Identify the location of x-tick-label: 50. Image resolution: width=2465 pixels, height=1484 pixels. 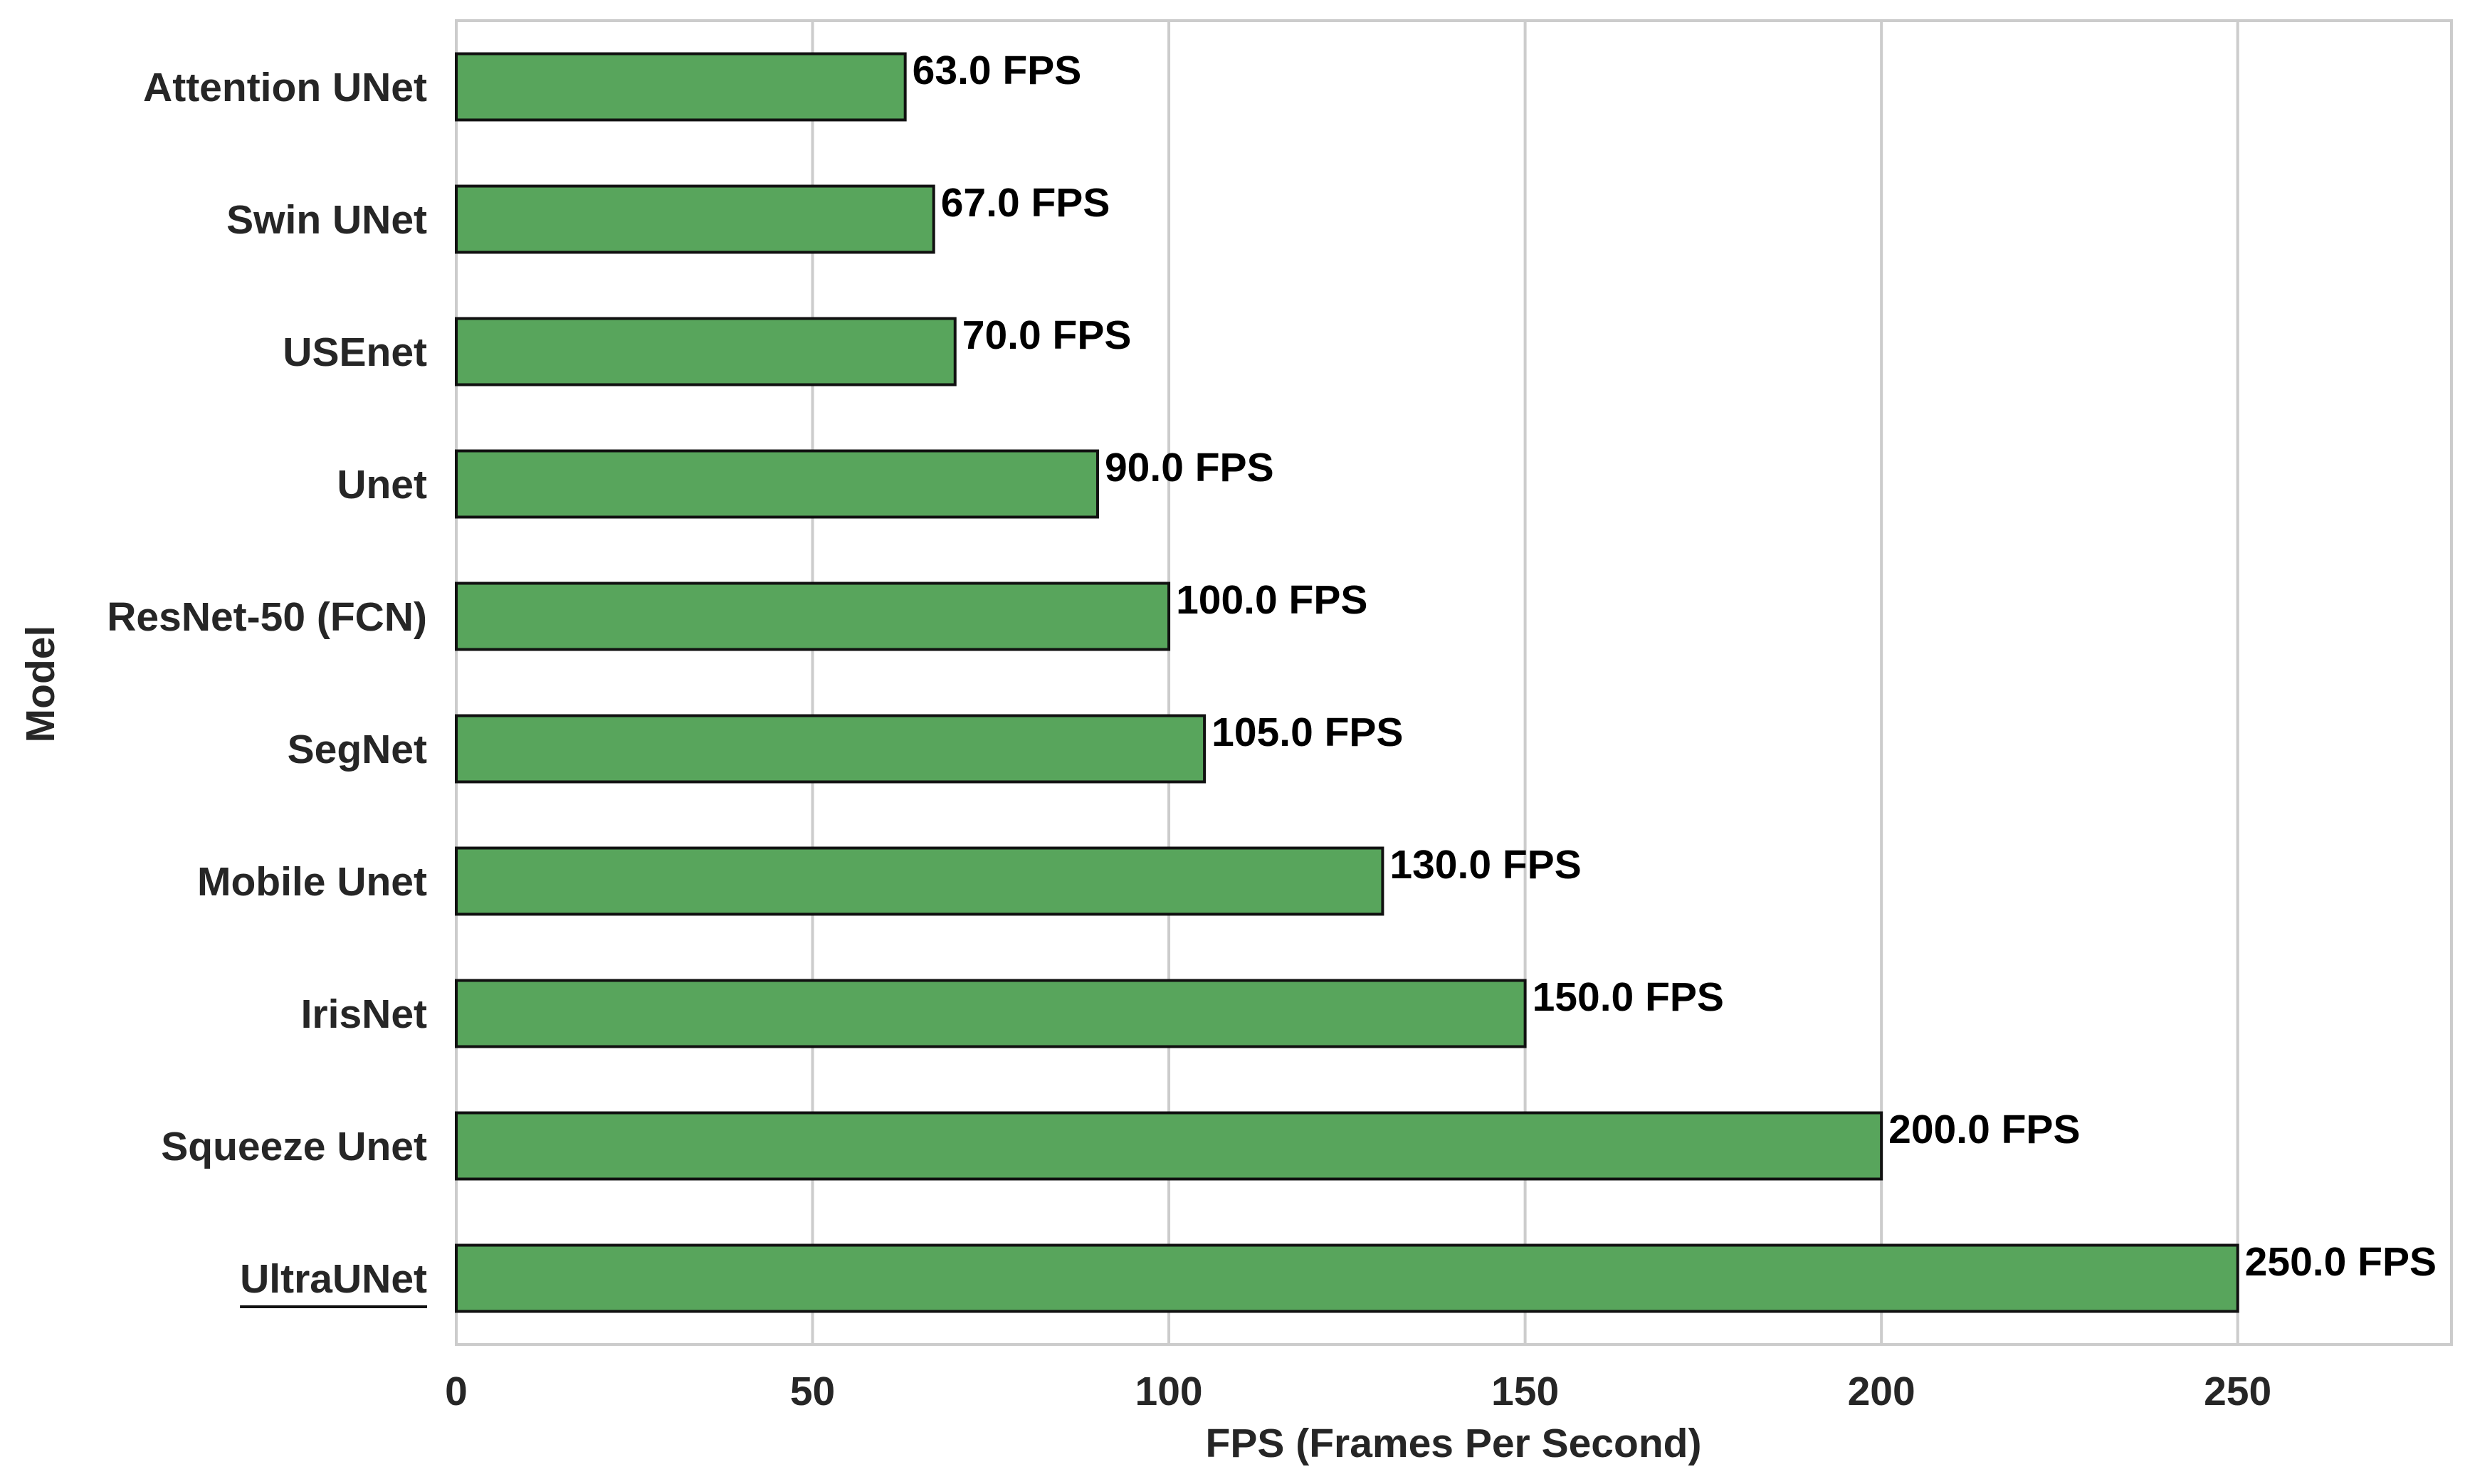
(813, 1391).